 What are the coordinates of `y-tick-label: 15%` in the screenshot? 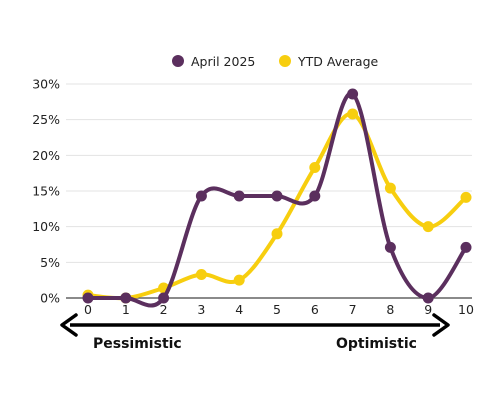 It's located at (46, 191).